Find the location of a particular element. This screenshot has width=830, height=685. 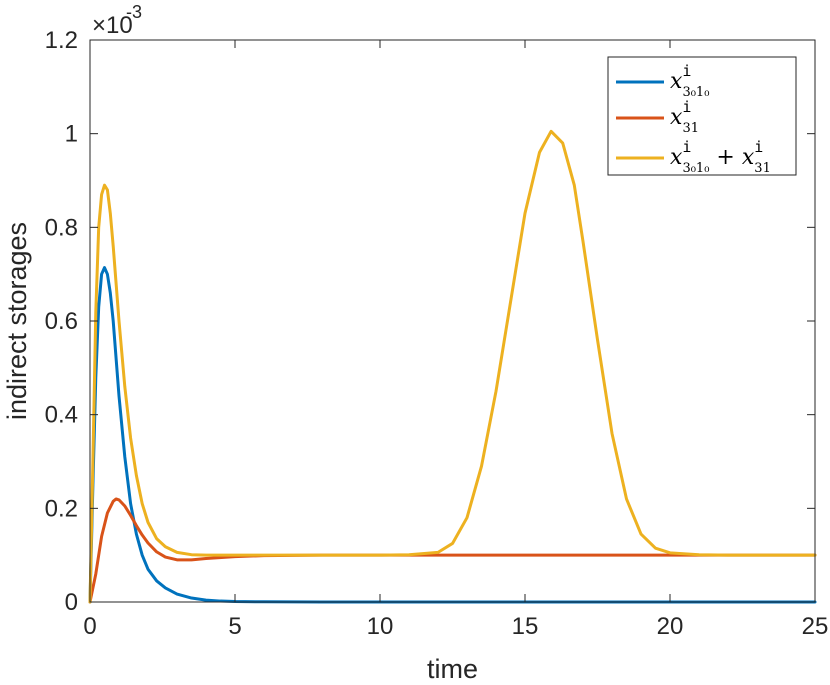

x-tick-label: 10 is located at coordinates (380, 626).